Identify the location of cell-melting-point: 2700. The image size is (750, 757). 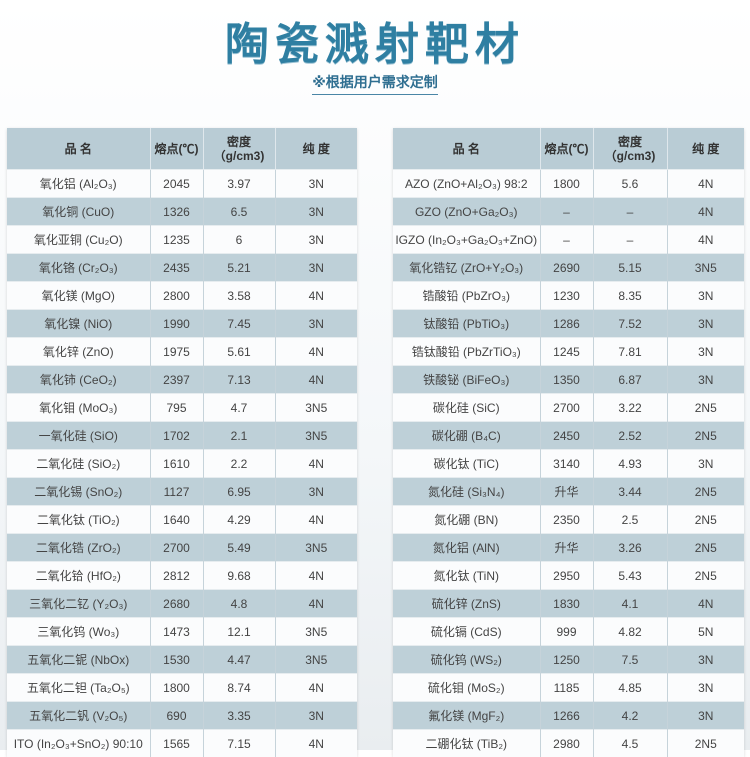
(566, 408).